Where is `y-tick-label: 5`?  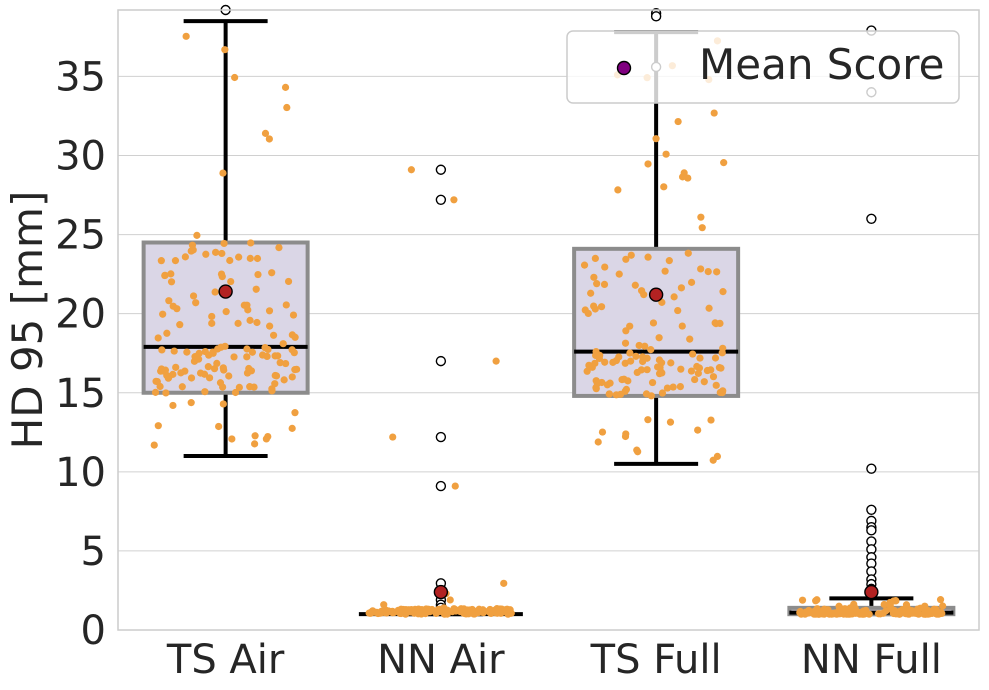 y-tick-label: 5 is located at coordinates (93, 552).